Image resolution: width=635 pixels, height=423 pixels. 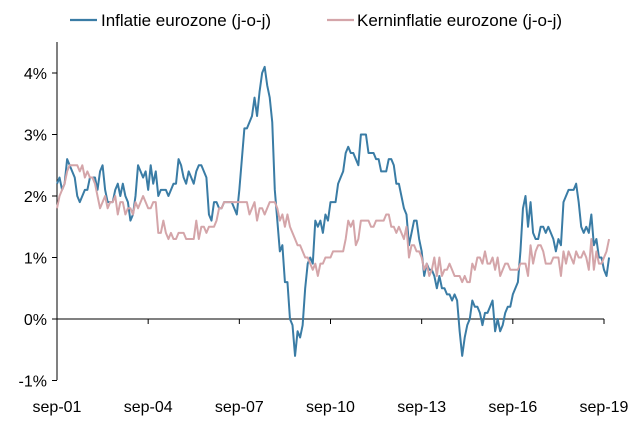 What do you see at coordinates (57, 407) in the screenshot?
I see `x-tick-label: sep-01` at bounding box center [57, 407].